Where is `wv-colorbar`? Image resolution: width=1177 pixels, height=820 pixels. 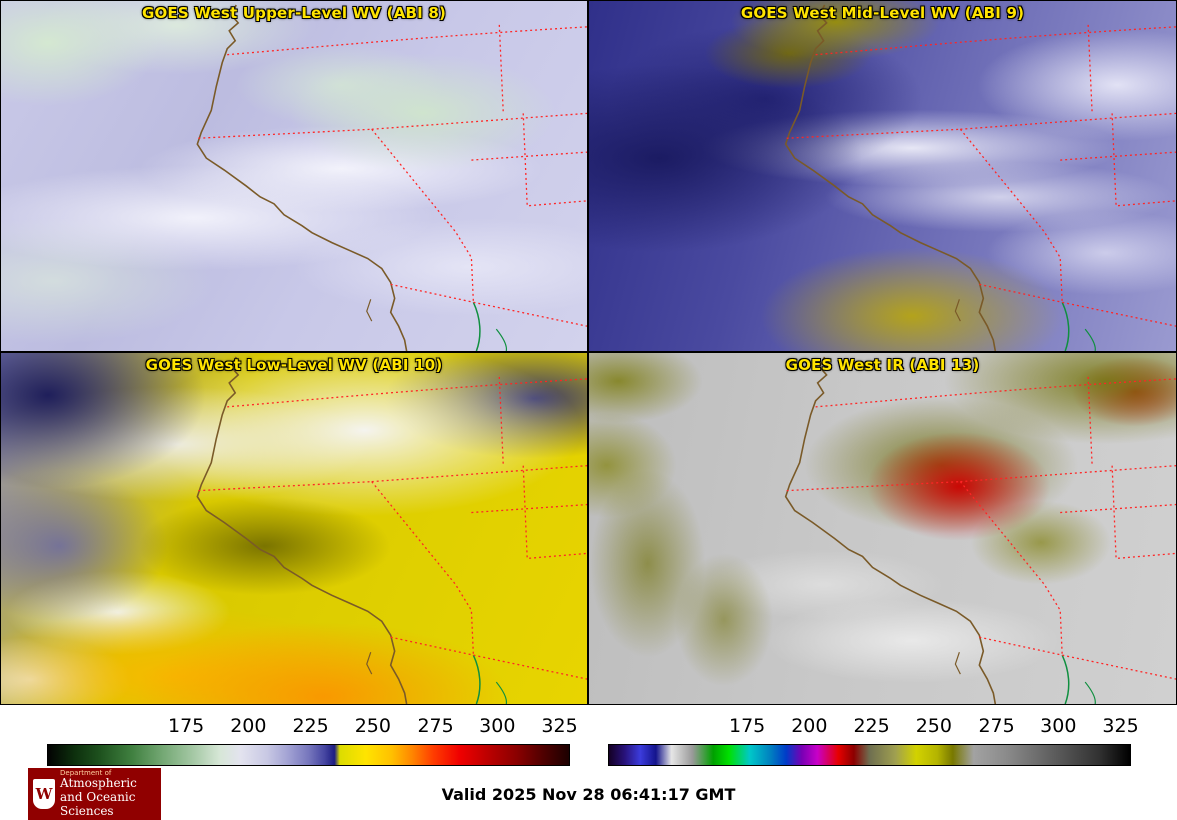 wv-colorbar is located at coordinates (308, 755).